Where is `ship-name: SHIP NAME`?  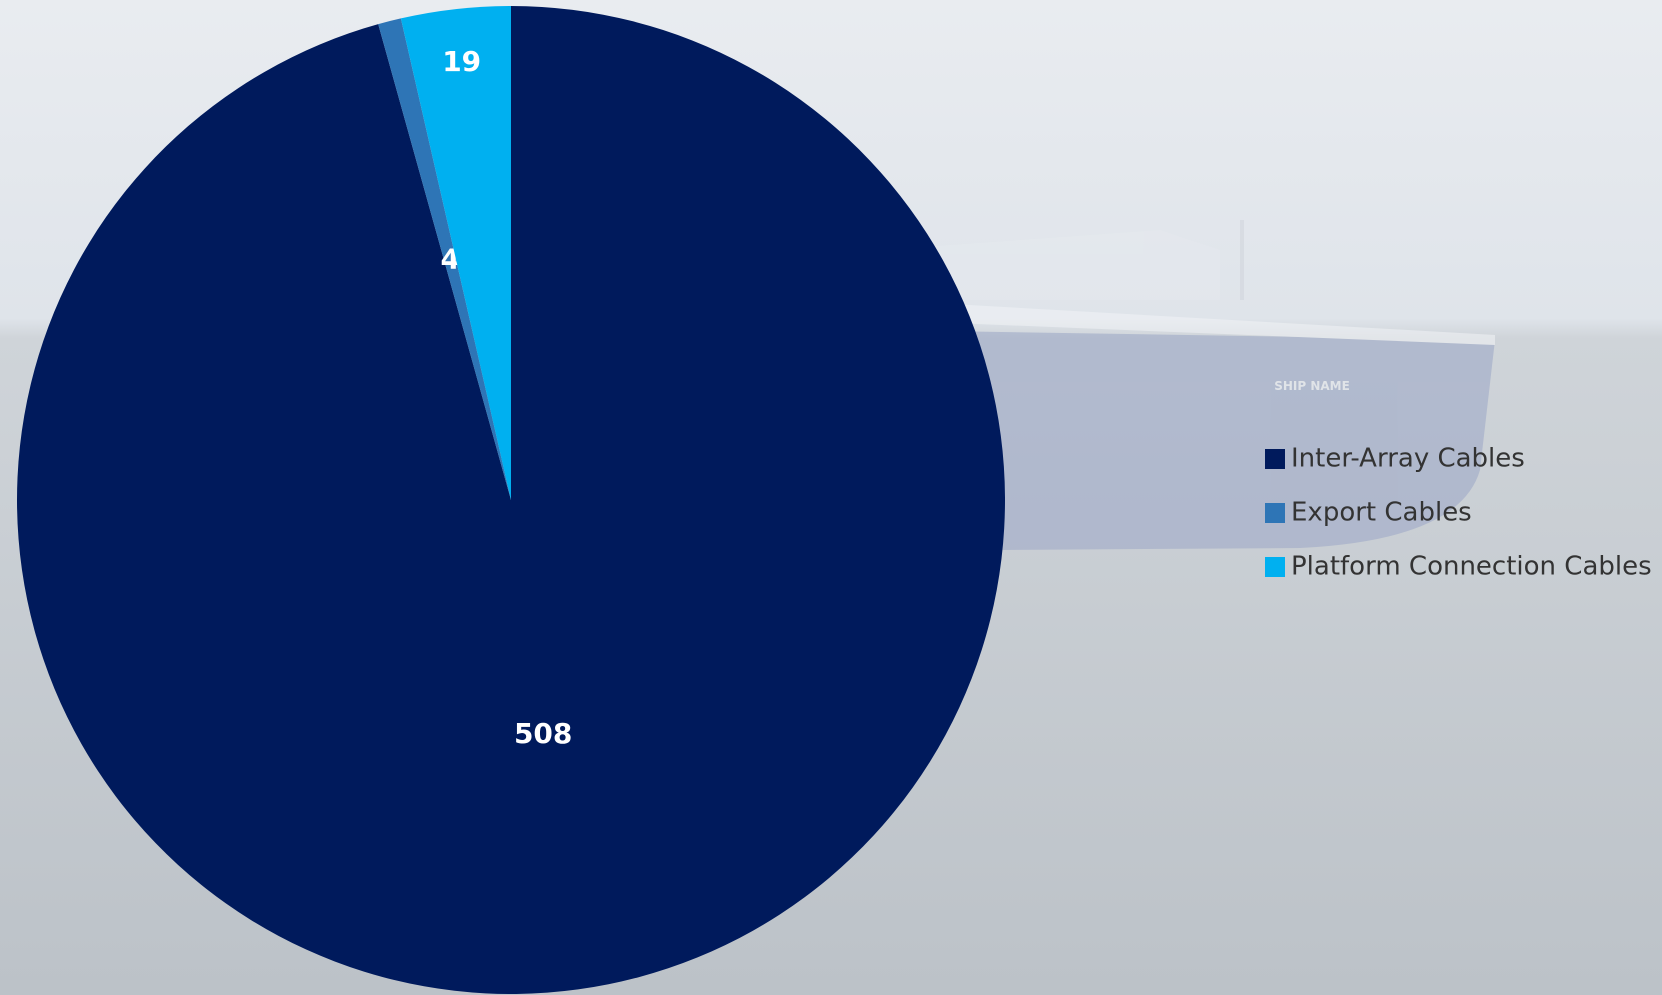
ship-name: SHIP NAME is located at coordinates (1312, 386).